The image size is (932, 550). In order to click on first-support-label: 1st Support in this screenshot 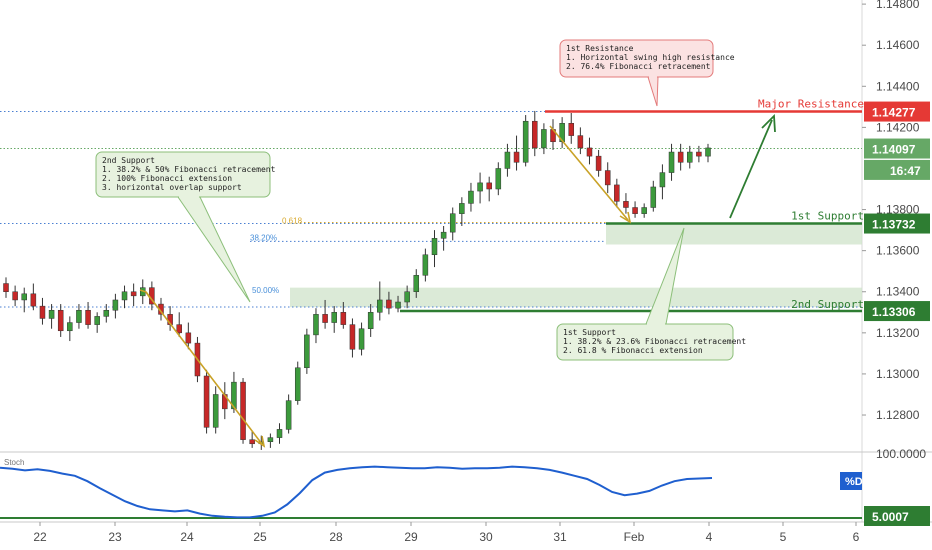, I will do `click(827, 216)`.